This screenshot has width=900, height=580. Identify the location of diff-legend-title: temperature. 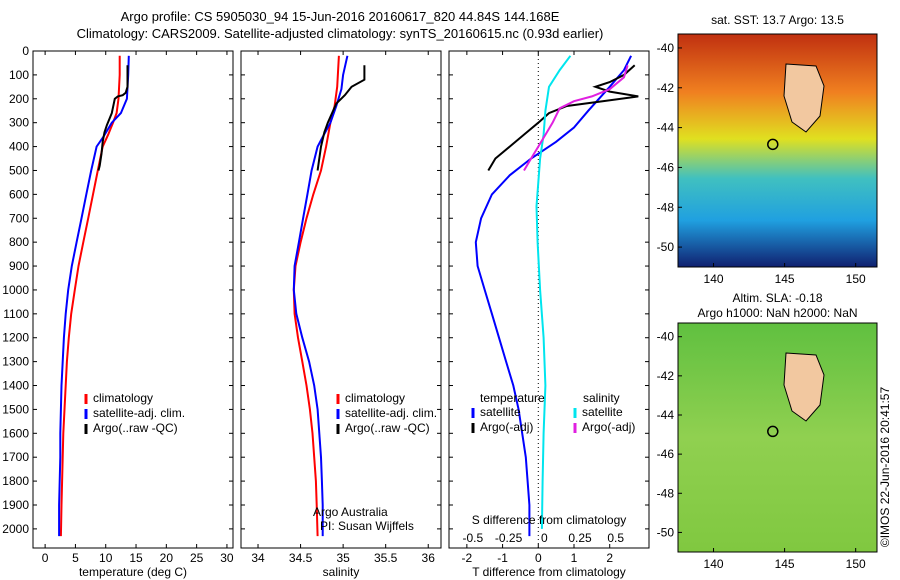
(512, 398).